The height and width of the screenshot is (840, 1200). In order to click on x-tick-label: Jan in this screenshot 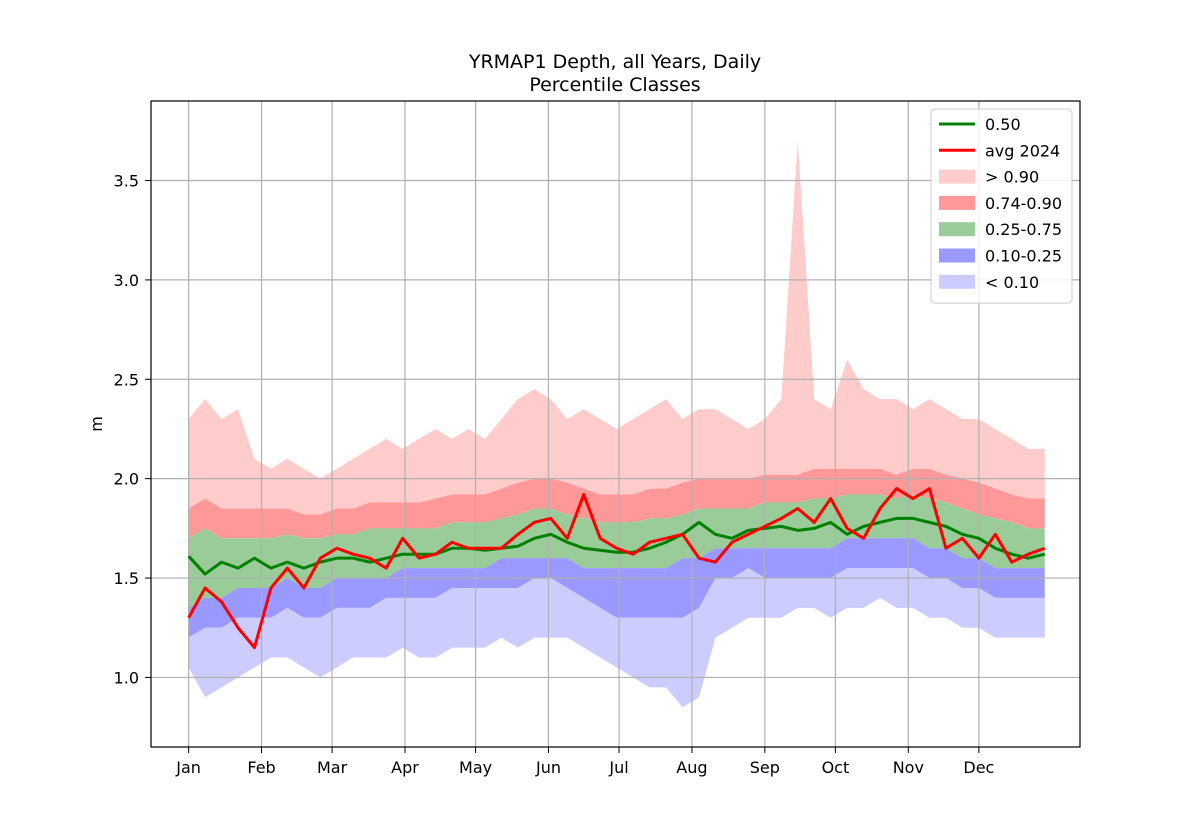, I will do `click(188, 767)`.